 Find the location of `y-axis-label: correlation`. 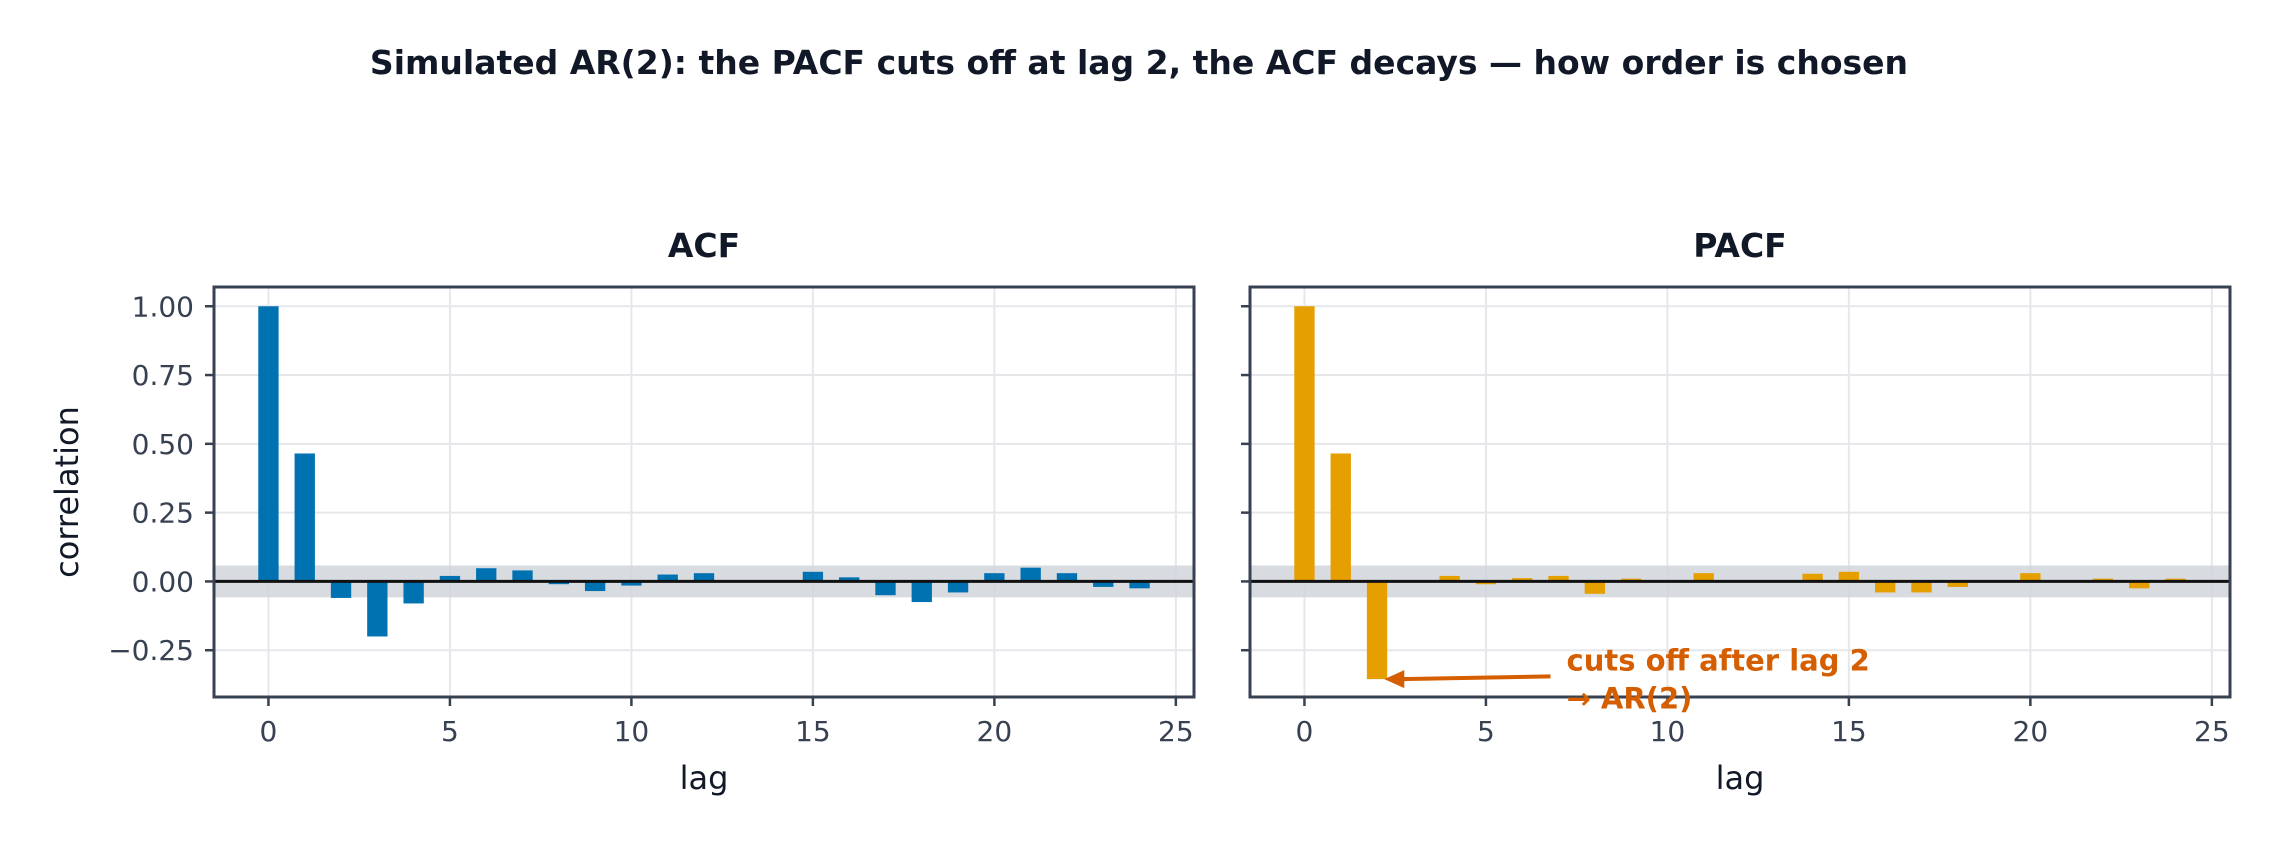

y-axis-label: correlation is located at coordinates (67, 492).